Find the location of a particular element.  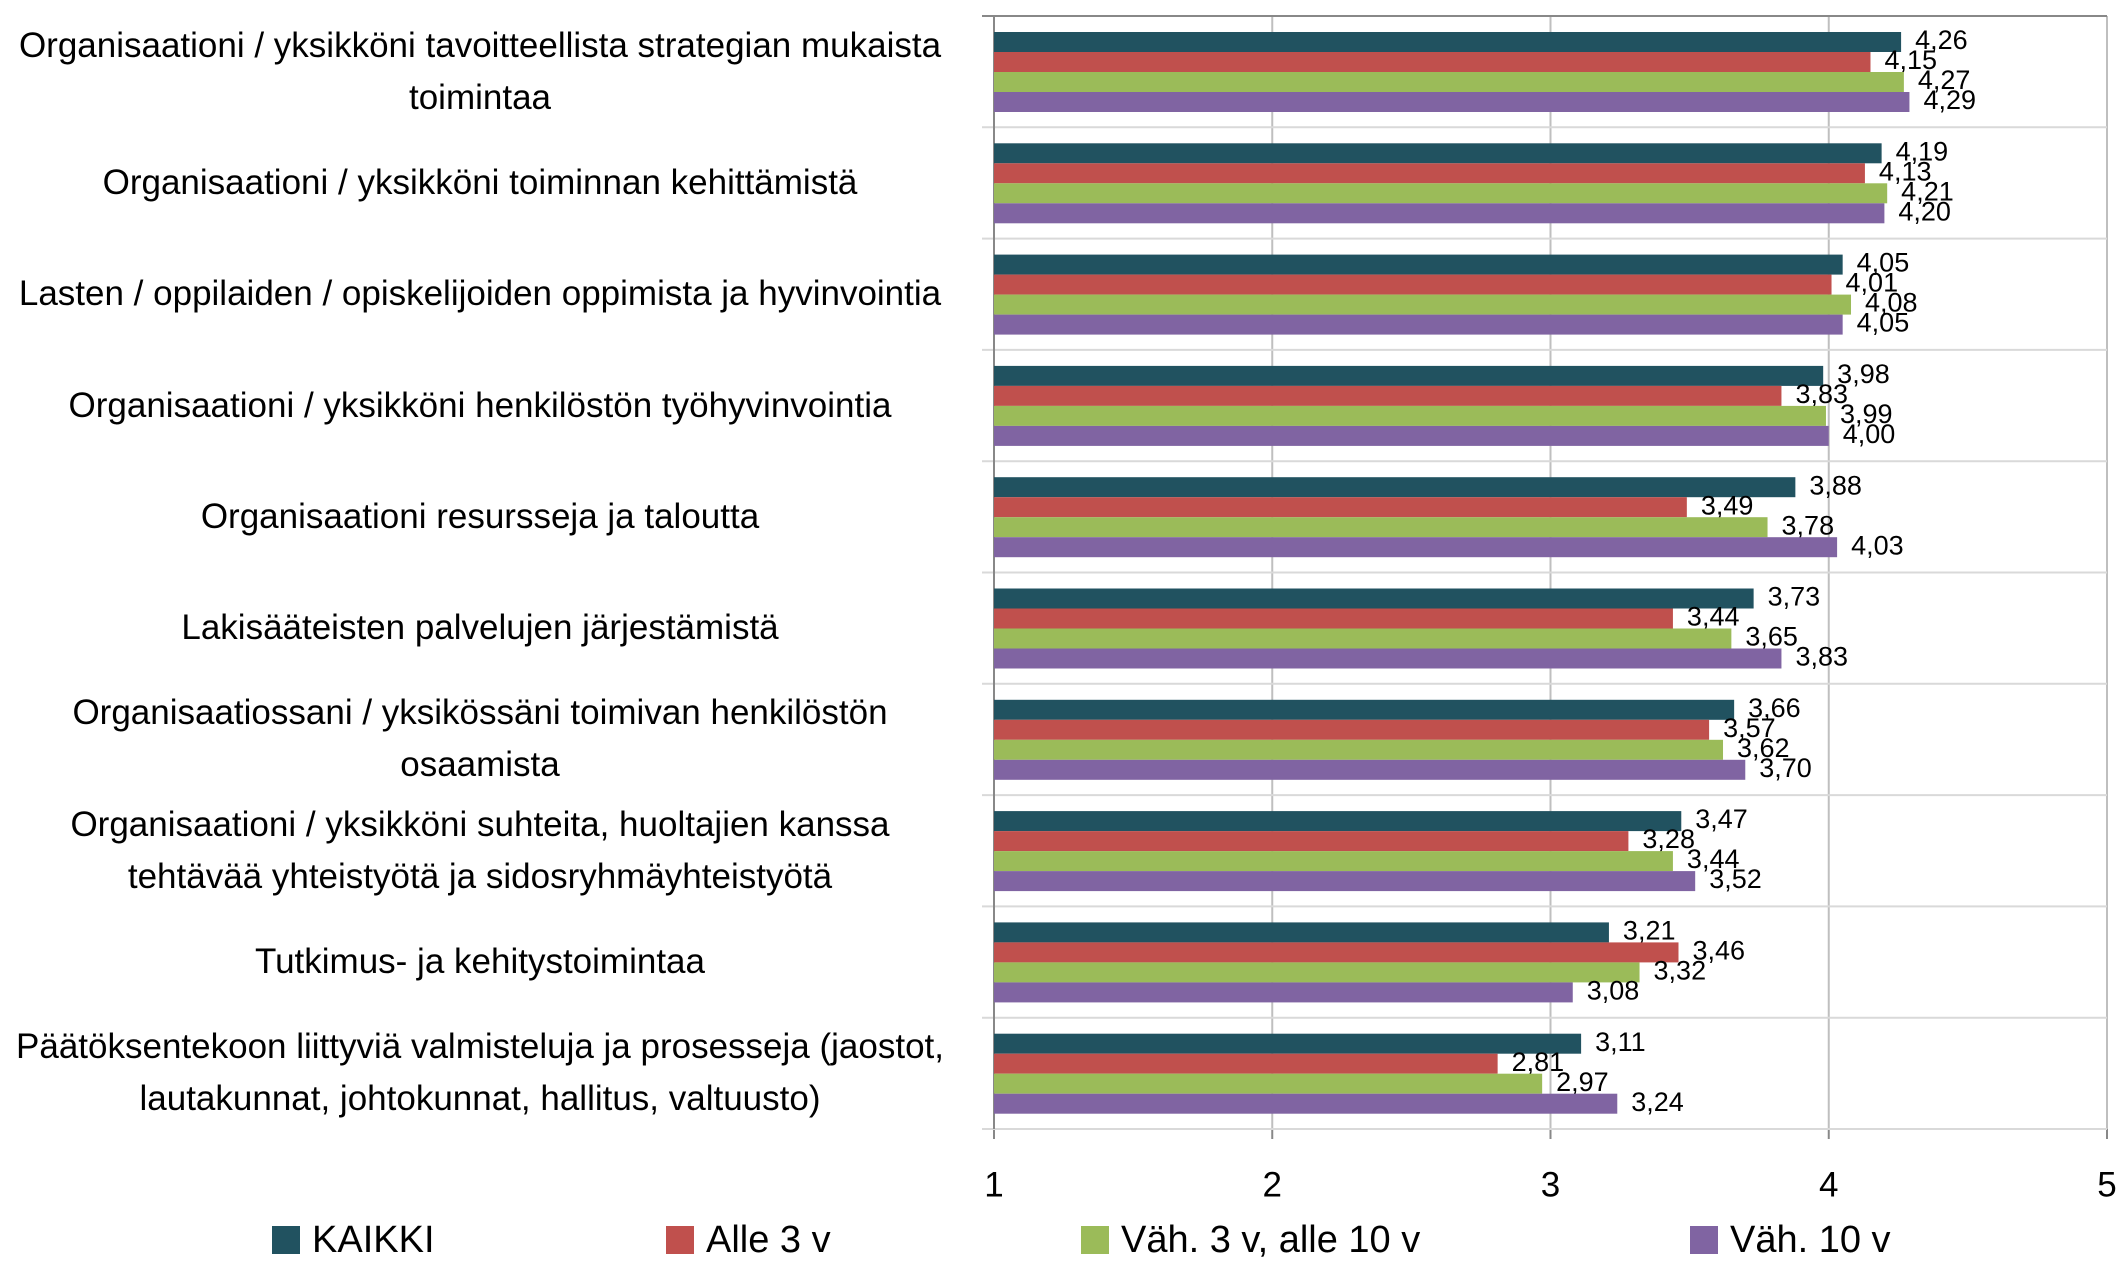

value-label: 4,13 is located at coordinates (1905, 171).